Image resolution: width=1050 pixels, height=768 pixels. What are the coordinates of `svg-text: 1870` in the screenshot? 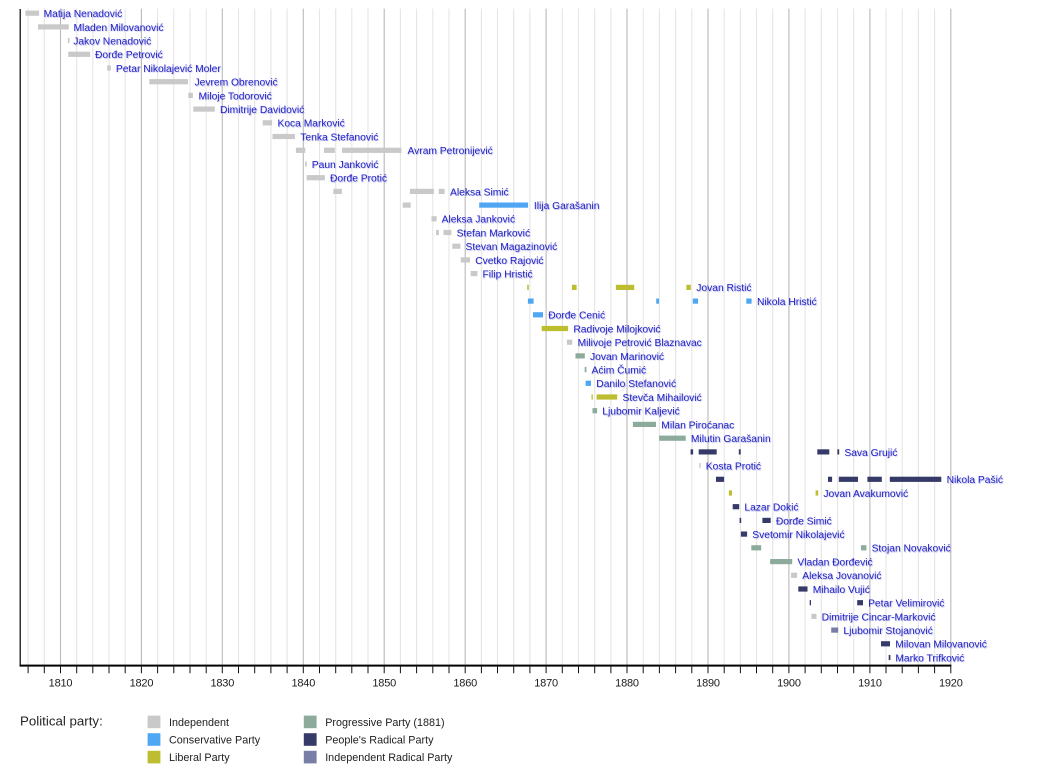 It's located at (546, 684).